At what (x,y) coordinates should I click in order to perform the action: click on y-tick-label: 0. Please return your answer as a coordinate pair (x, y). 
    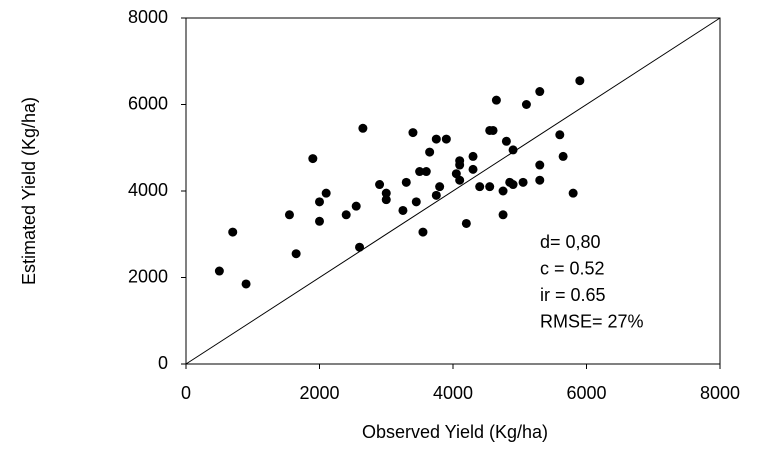
    Looking at the image, I should click on (163, 363).